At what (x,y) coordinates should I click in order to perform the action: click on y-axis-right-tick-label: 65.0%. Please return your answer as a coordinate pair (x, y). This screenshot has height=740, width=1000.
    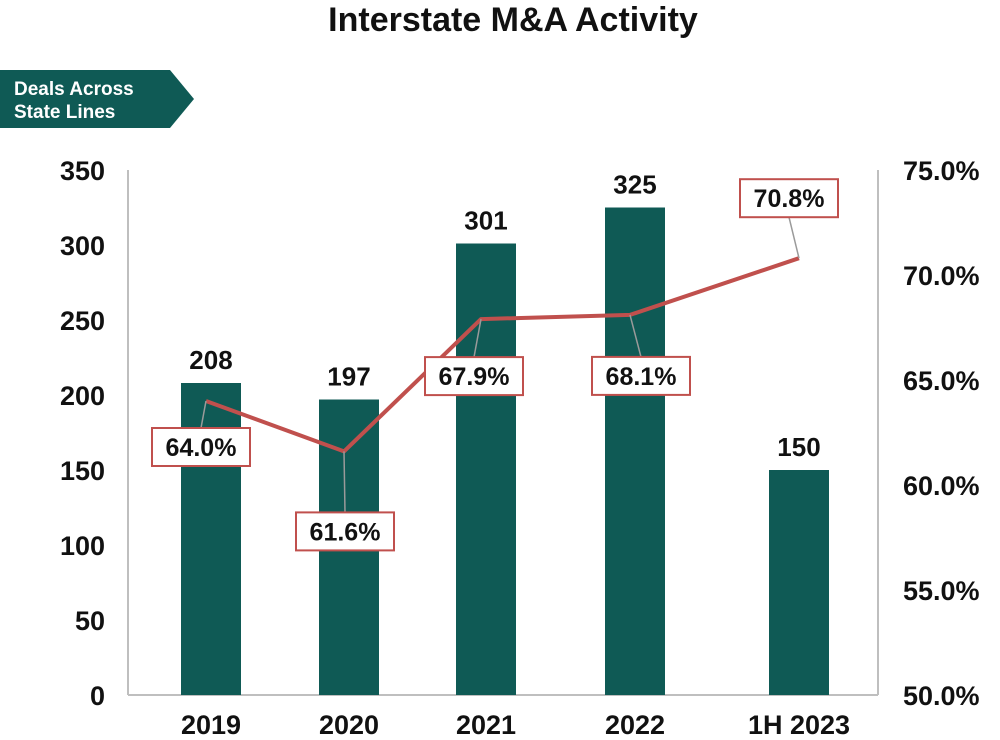
    Looking at the image, I should click on (941, 381).